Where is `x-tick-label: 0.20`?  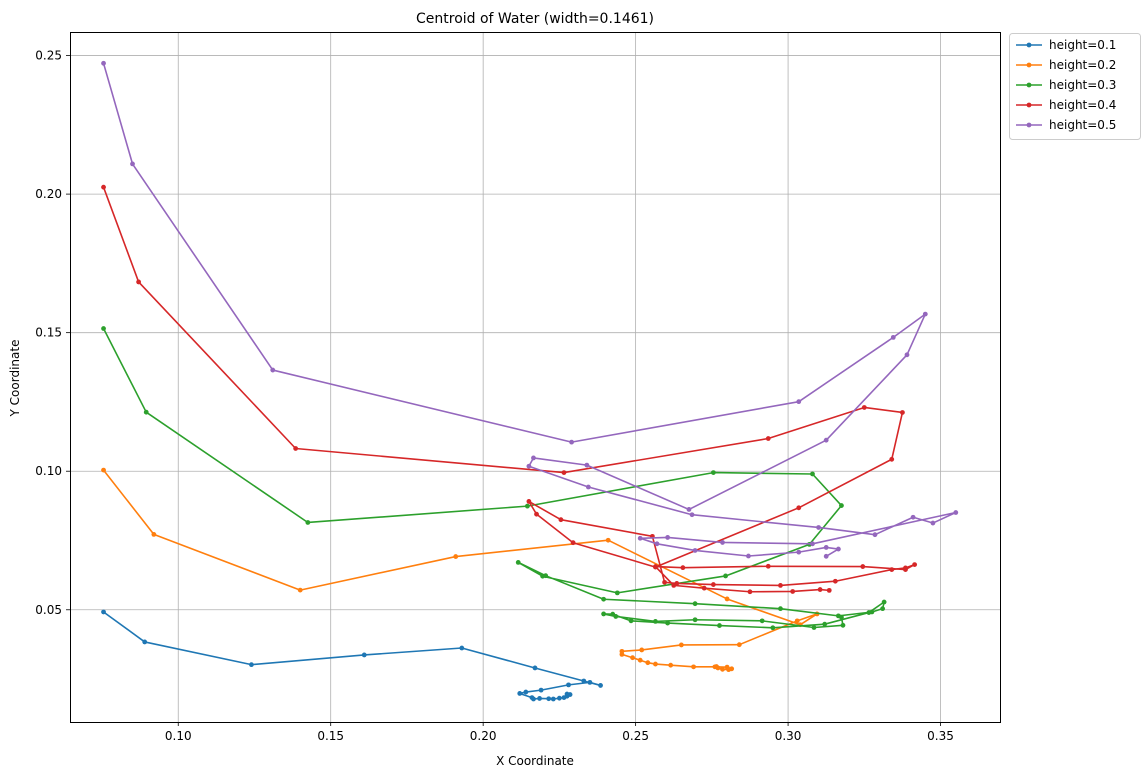 x-tick-label: 0.20 is located at coordinates (483, 736).